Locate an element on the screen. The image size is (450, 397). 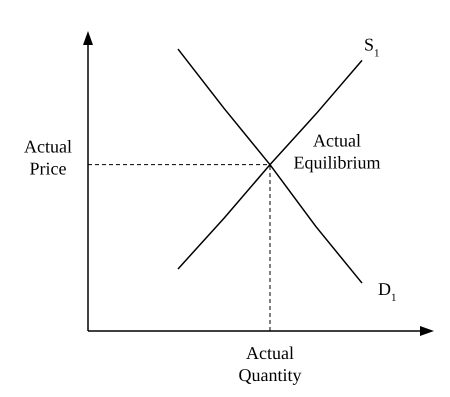
ref-line-label: Actual Price is located at coordinates (48, 157).